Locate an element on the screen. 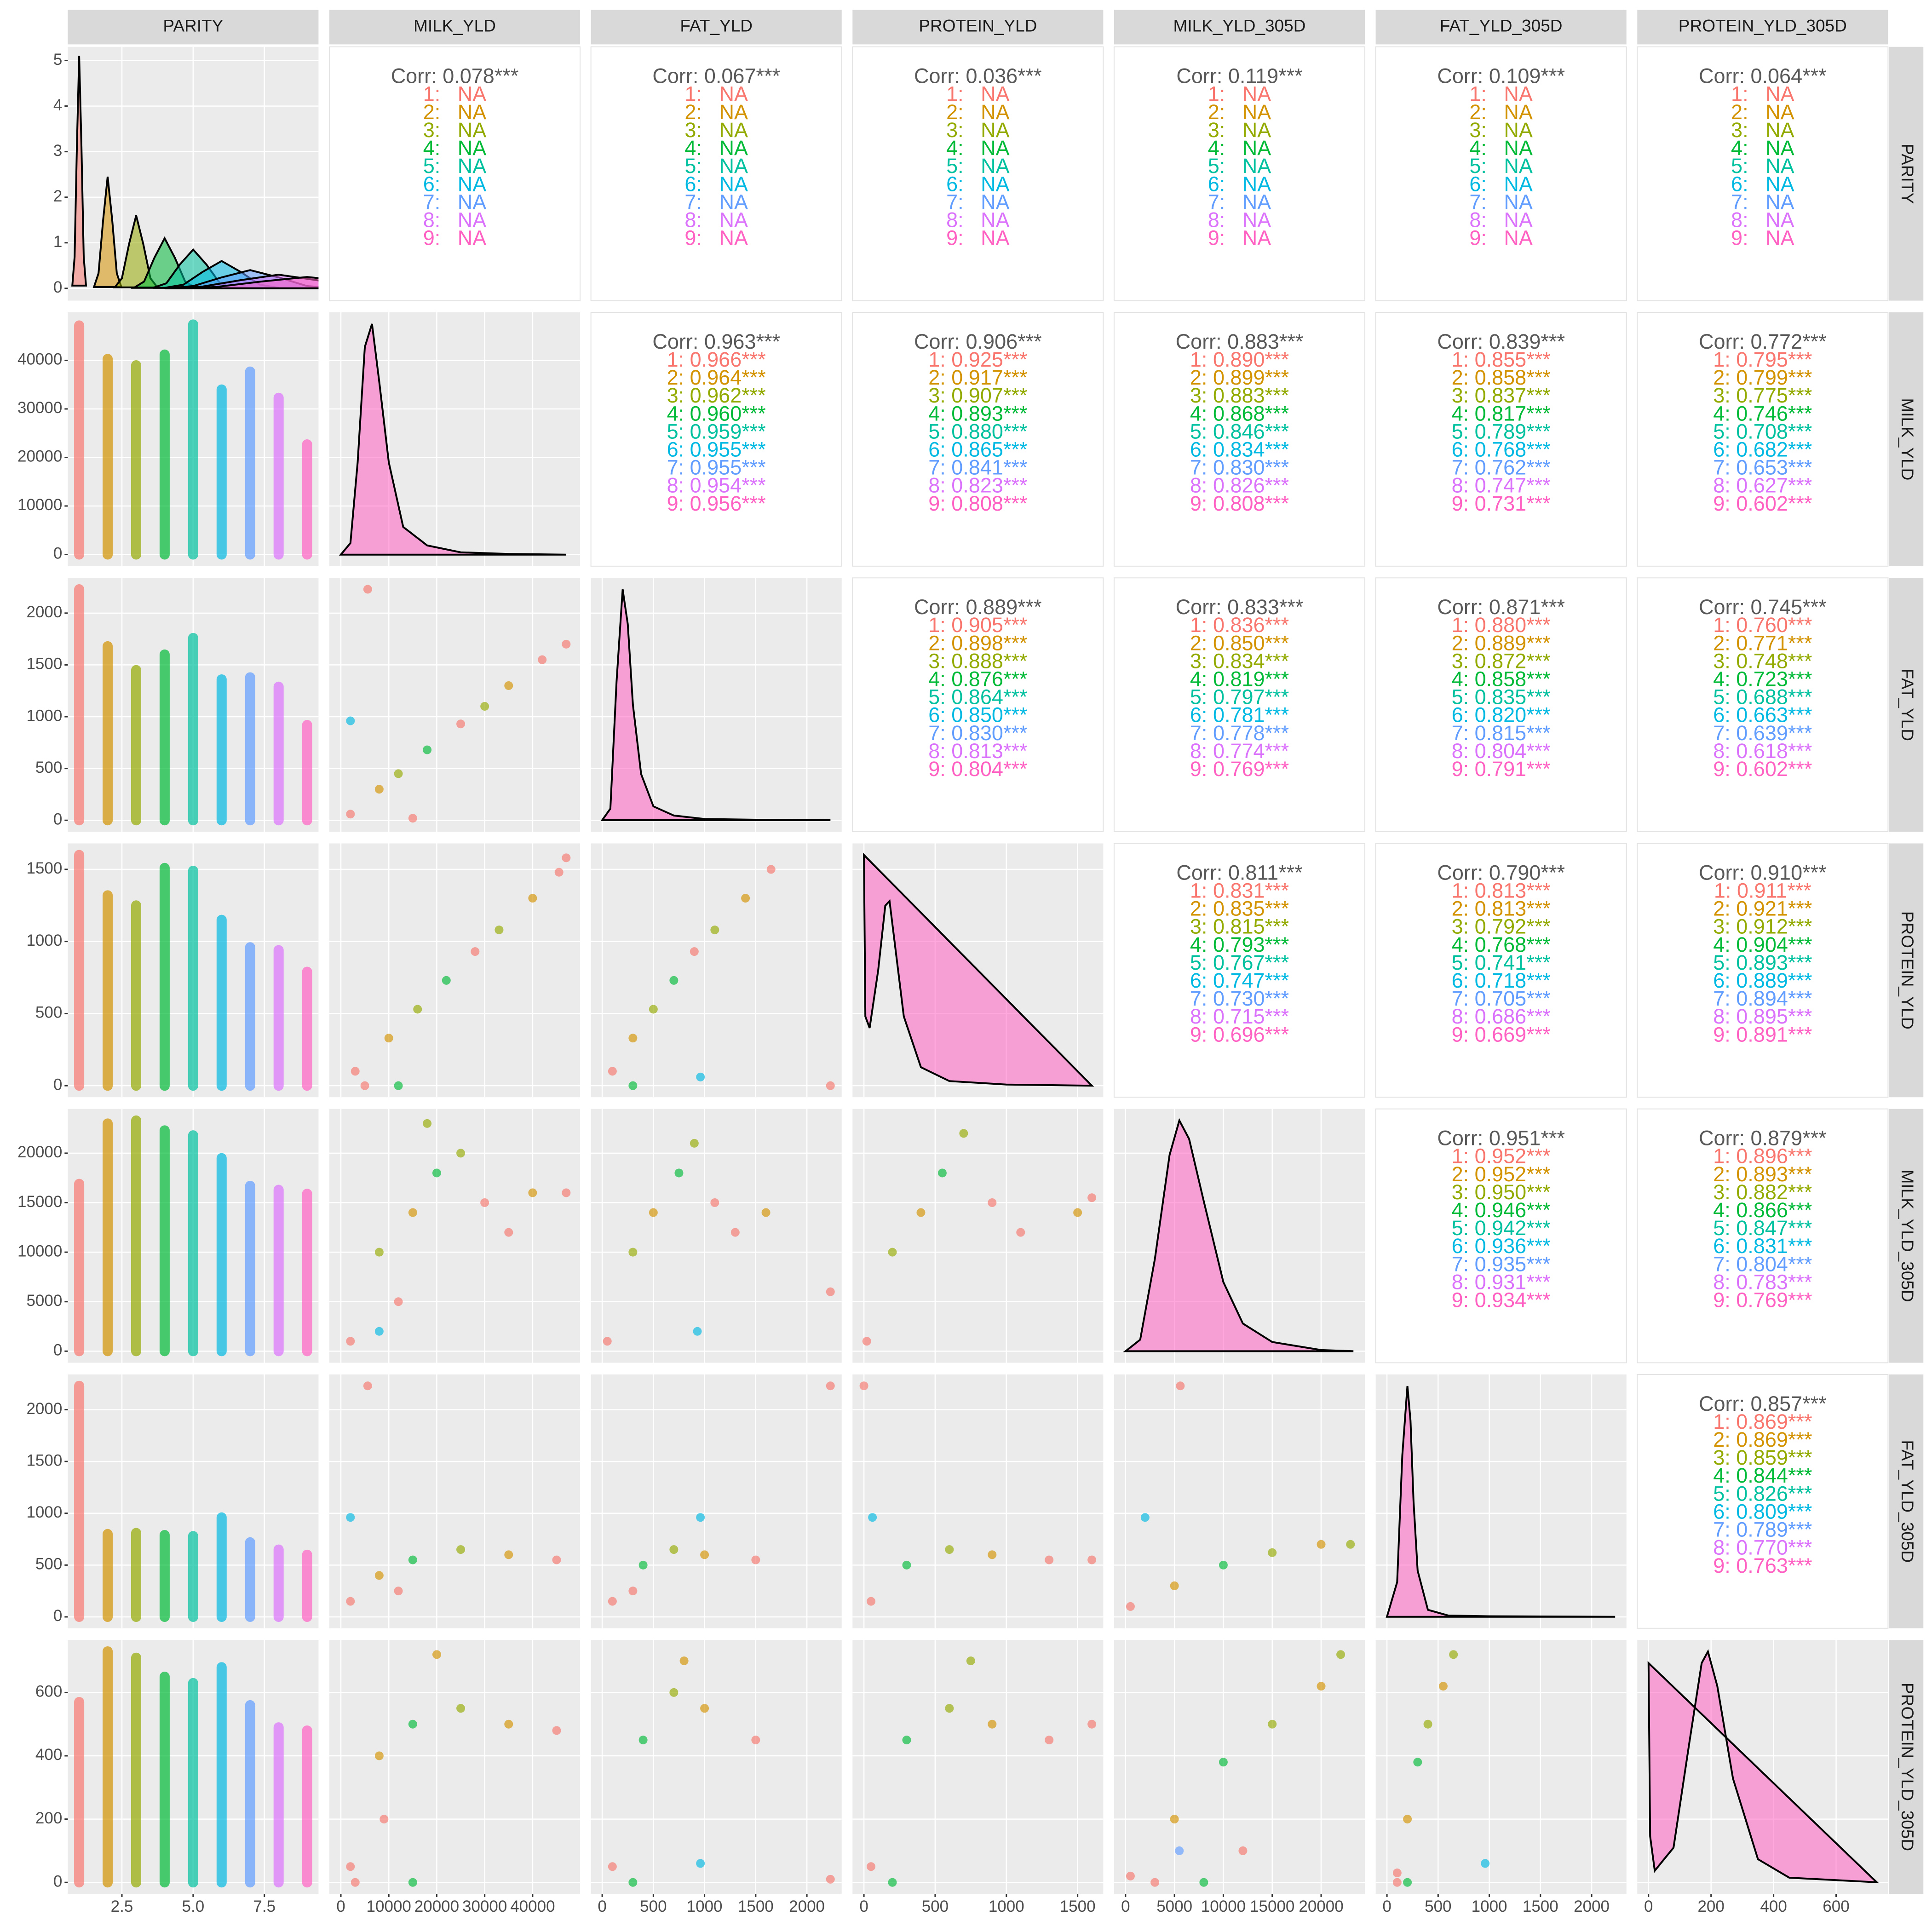  y-tick-label: 20000 is located at coordinates (39, 457).